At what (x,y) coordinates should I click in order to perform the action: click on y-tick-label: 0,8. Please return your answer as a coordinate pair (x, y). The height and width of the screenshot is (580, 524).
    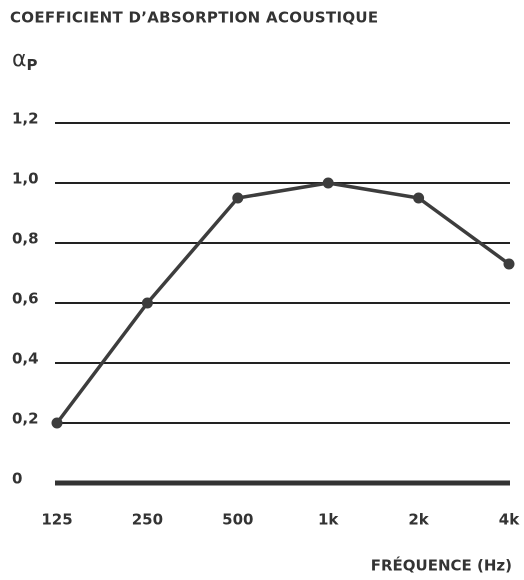
    Looking at the image, I should click on (25, 239).